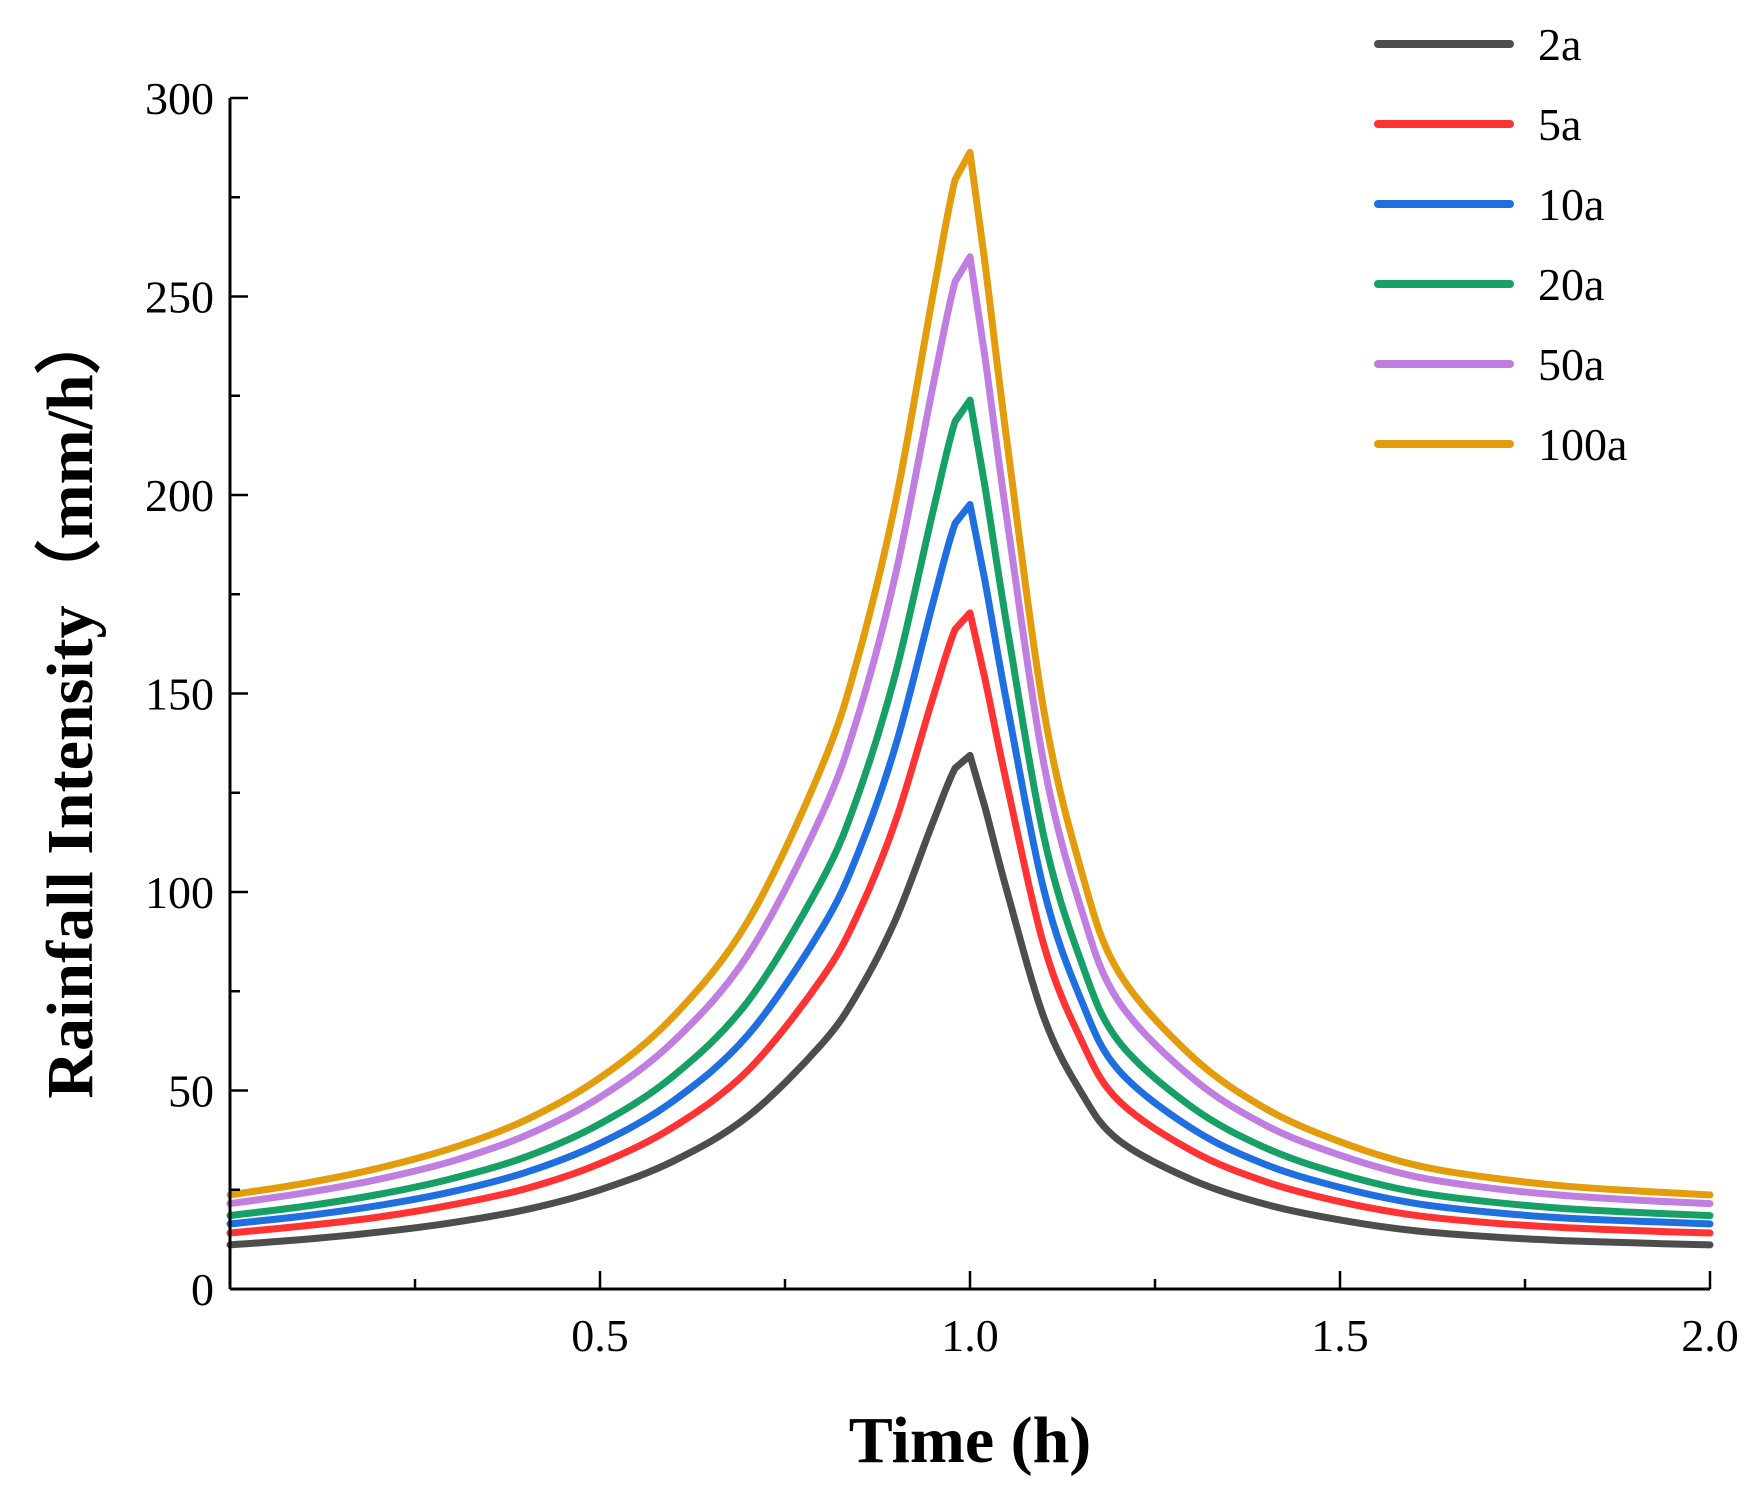 This screenshot has height=1510, width=1763. Describe the element at coordinates (179, 892) in the screenshot. I see `y-tick-label-100: 100` at that location.